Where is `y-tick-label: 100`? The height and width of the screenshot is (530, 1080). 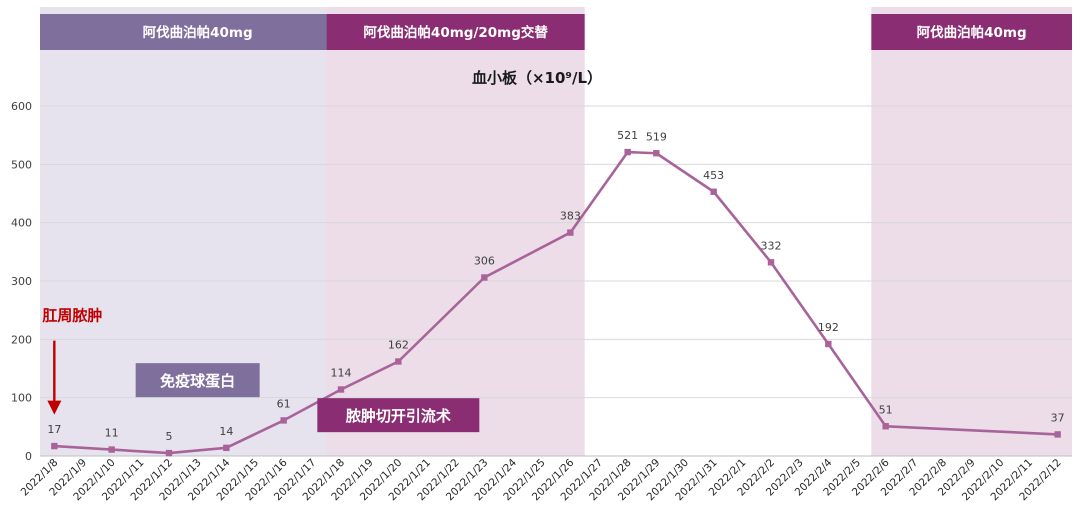 y-tick-label: 100 is located at coordinates (21, 398).